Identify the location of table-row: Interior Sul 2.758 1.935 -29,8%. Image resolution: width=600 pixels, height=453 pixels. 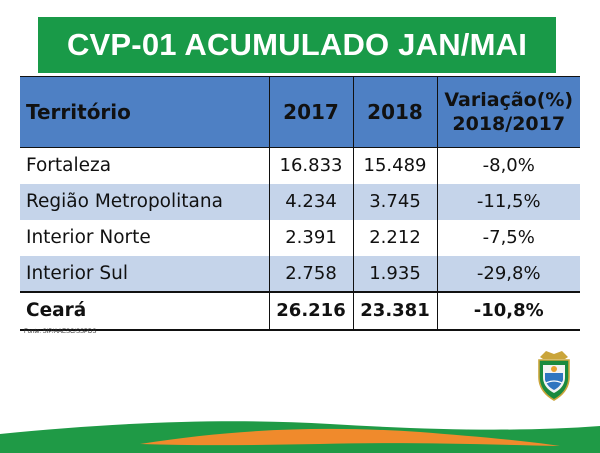
(300, 273).